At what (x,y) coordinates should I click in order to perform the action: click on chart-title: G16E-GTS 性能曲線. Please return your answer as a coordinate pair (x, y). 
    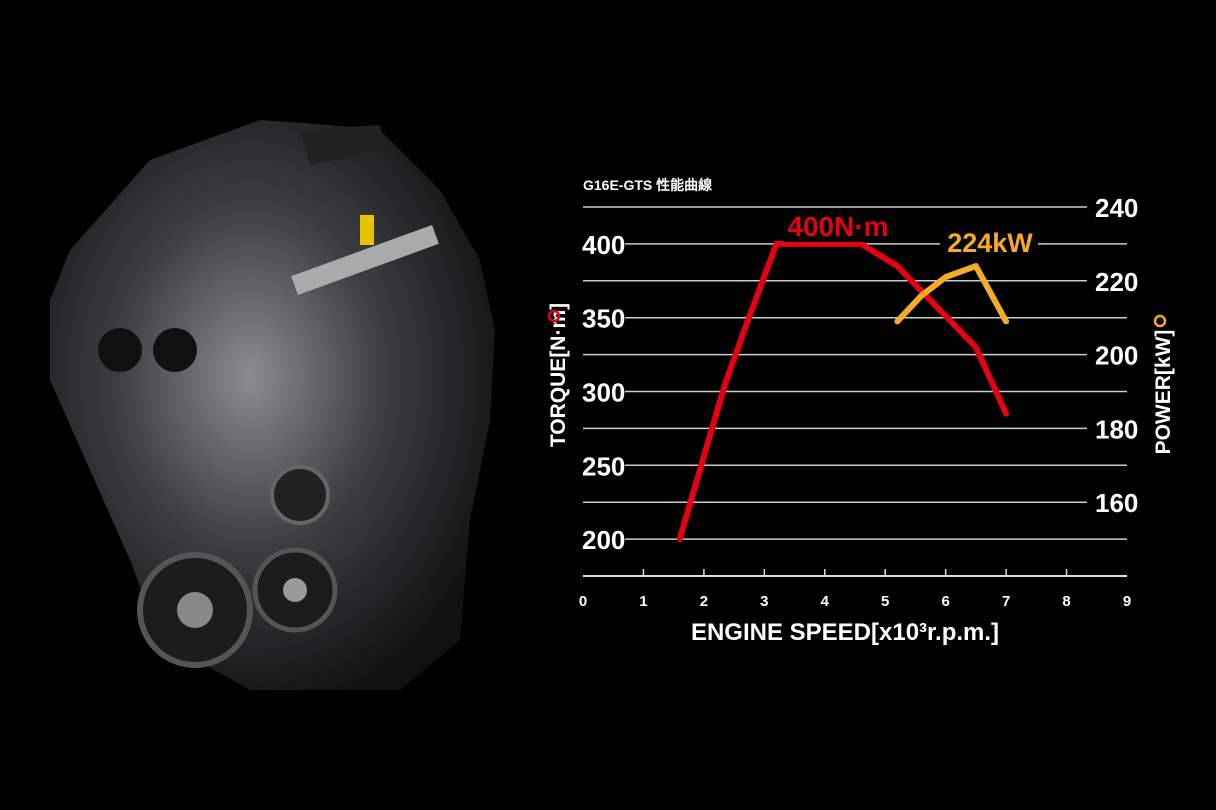
    Looking at the image, I should click on (647, 185).